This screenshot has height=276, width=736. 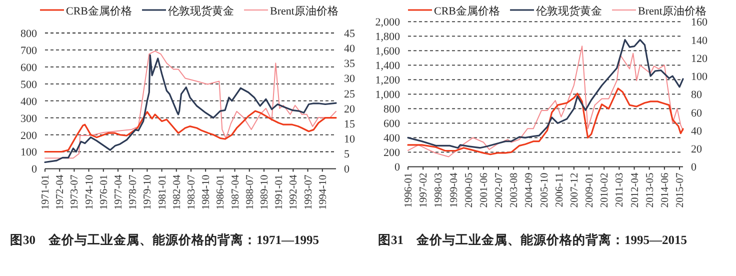 I want to click on x-tick-label: 1998-03, so click(x=439, y=190).